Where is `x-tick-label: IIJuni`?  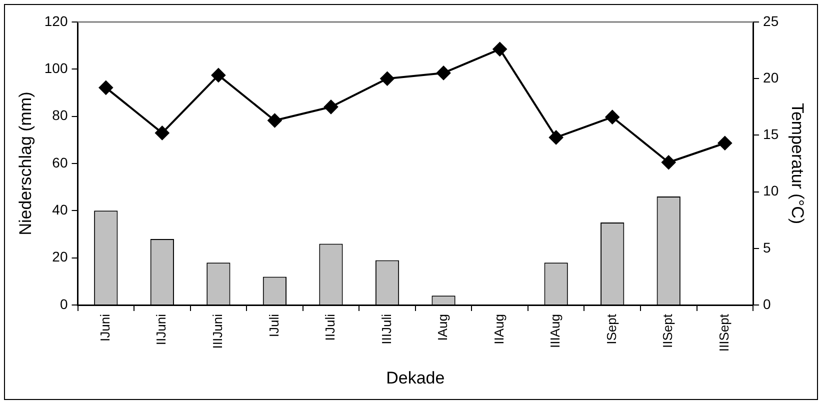
x-tick-label: IIJuni is located at coordinates (161, 330).